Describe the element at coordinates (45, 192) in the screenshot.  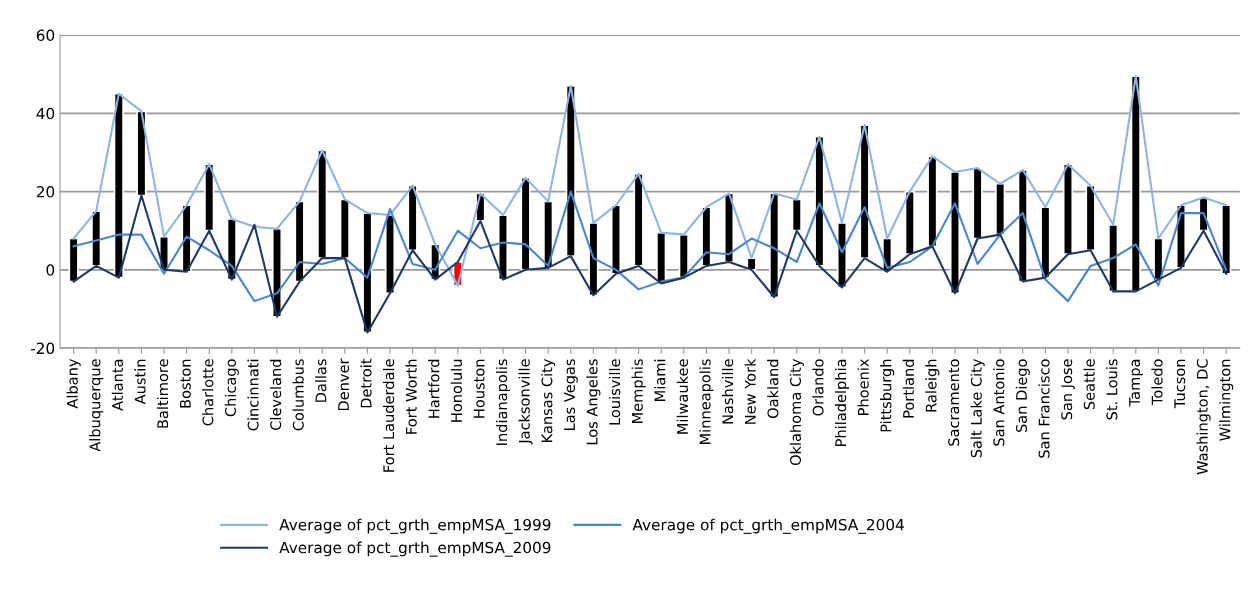
I see `y-tick-label: 20` at that location.